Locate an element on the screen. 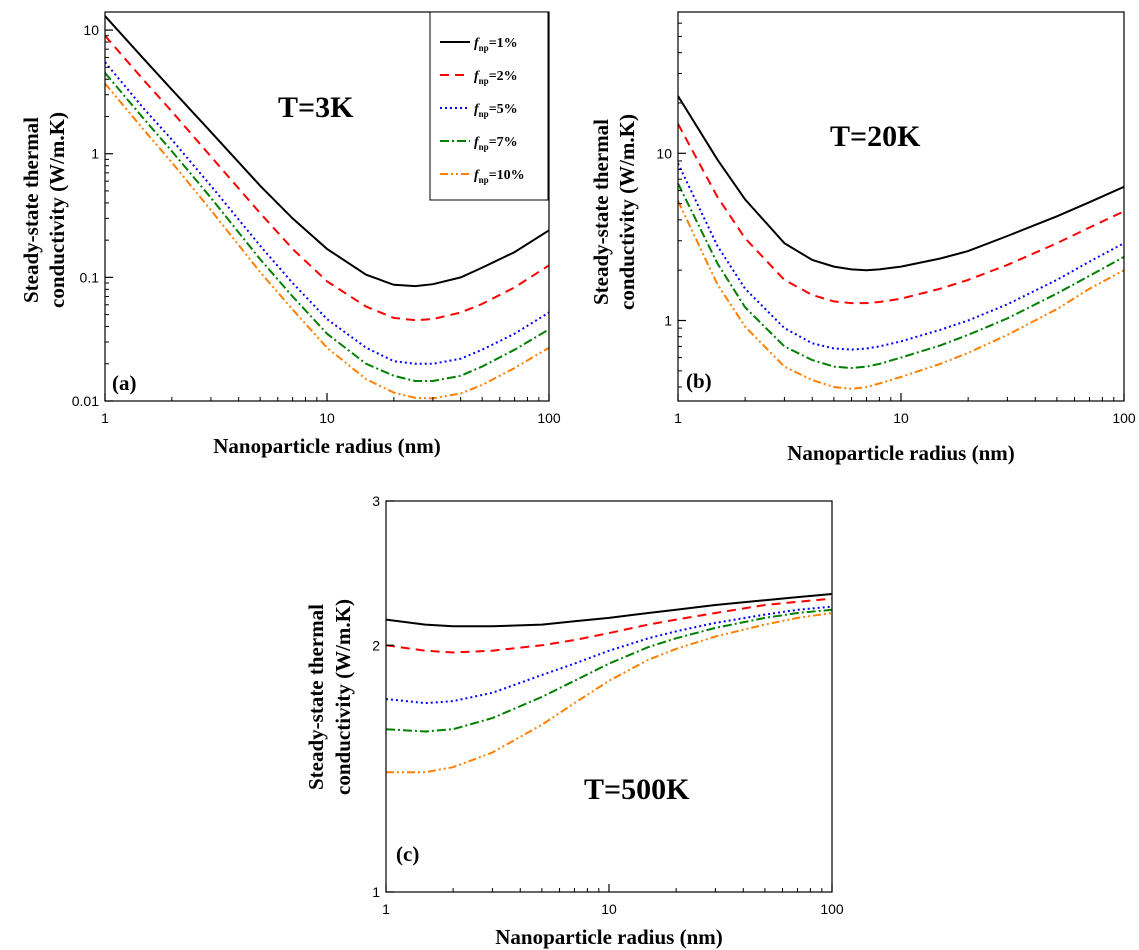 The width and height of the screenshot is (1139, 950). svg-text: fnp=7% is located at coordinates (496, 143).